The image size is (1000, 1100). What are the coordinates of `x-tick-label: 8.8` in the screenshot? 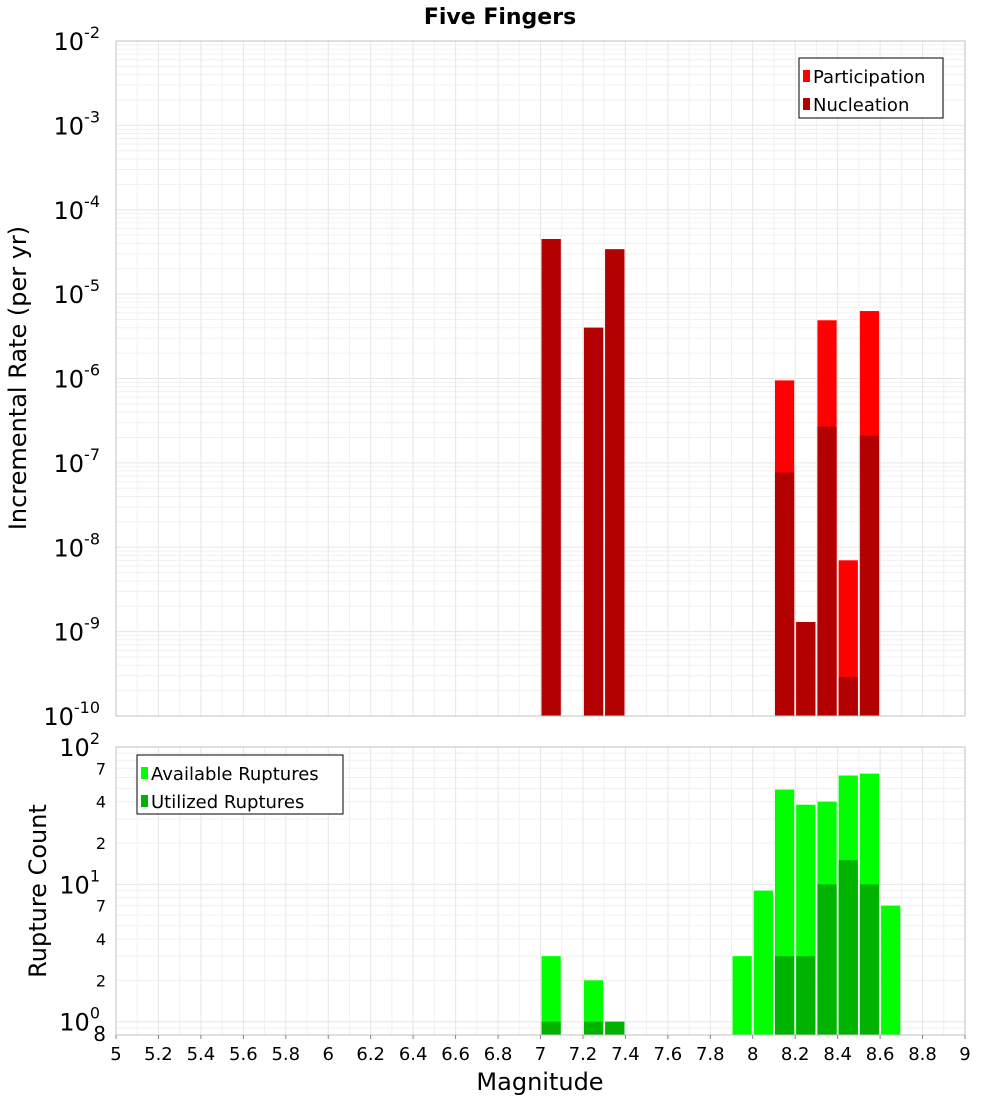 It's located at (922, 1054).